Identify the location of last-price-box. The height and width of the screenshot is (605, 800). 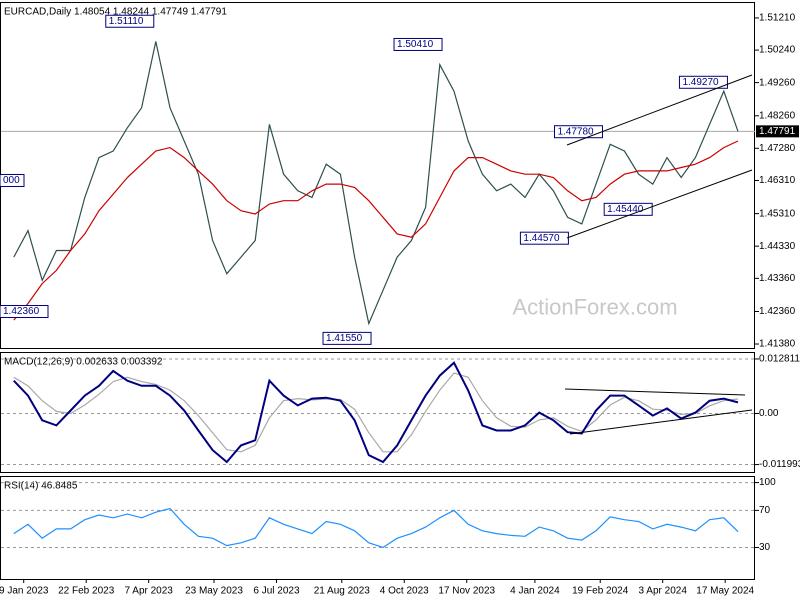
(777, 131).